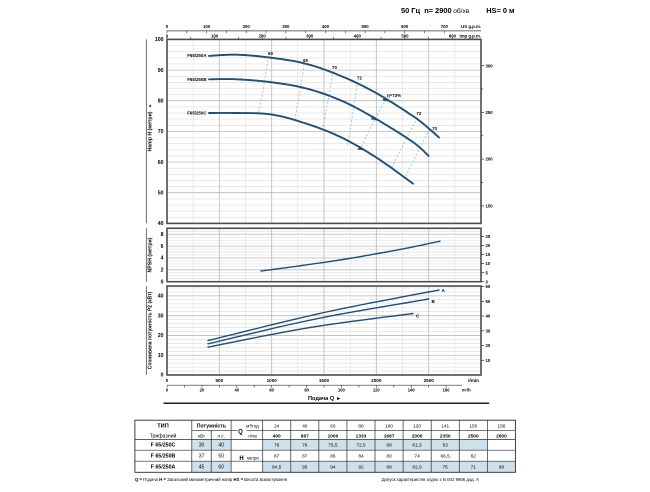 The image size is (650, 492). What do you see at coordinates (361, 457) in the screenshot?
I see `svg-text: 84` at bounding box center [361, 457].